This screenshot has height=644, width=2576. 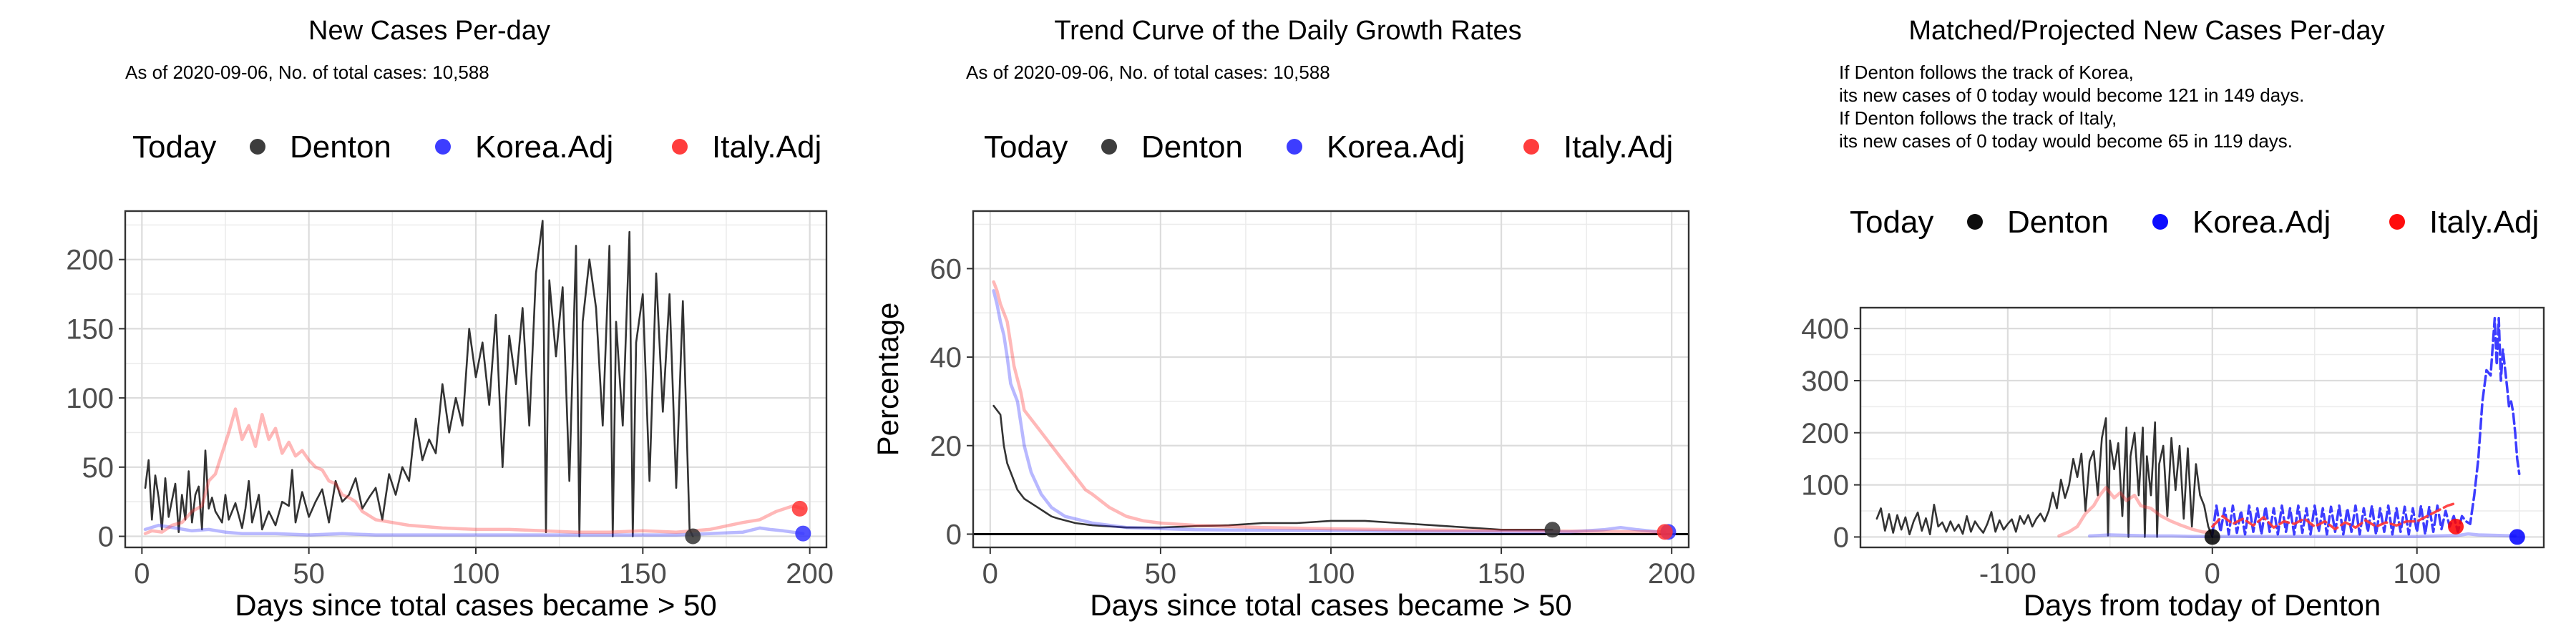 I want to click on y-axis-title: Percentage, so click(x=887, y=380).